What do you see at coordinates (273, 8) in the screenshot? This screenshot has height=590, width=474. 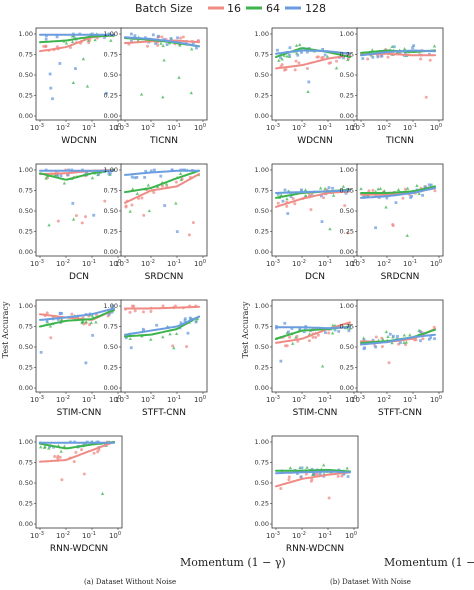 I see `legend-label-64: 64` at bounding box center [273, 8].